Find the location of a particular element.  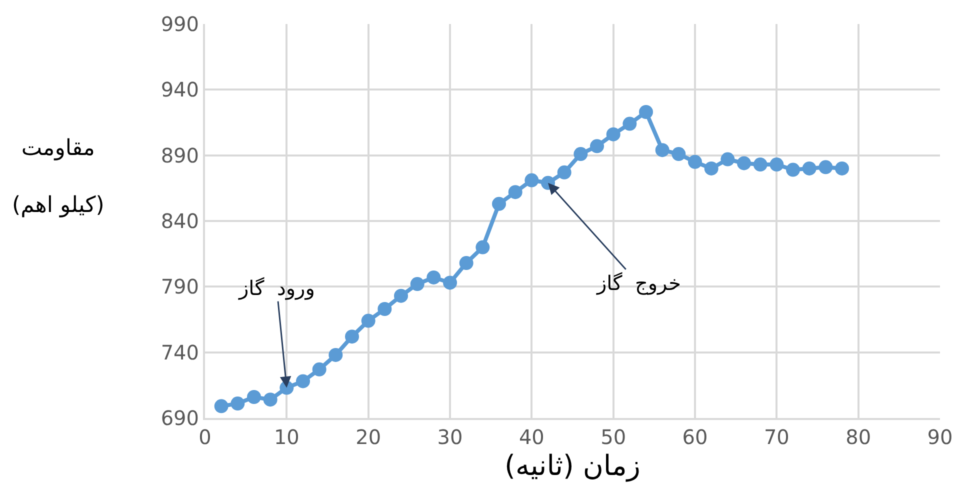

x-tick-label: 20 is located at coordinates (369, 437).